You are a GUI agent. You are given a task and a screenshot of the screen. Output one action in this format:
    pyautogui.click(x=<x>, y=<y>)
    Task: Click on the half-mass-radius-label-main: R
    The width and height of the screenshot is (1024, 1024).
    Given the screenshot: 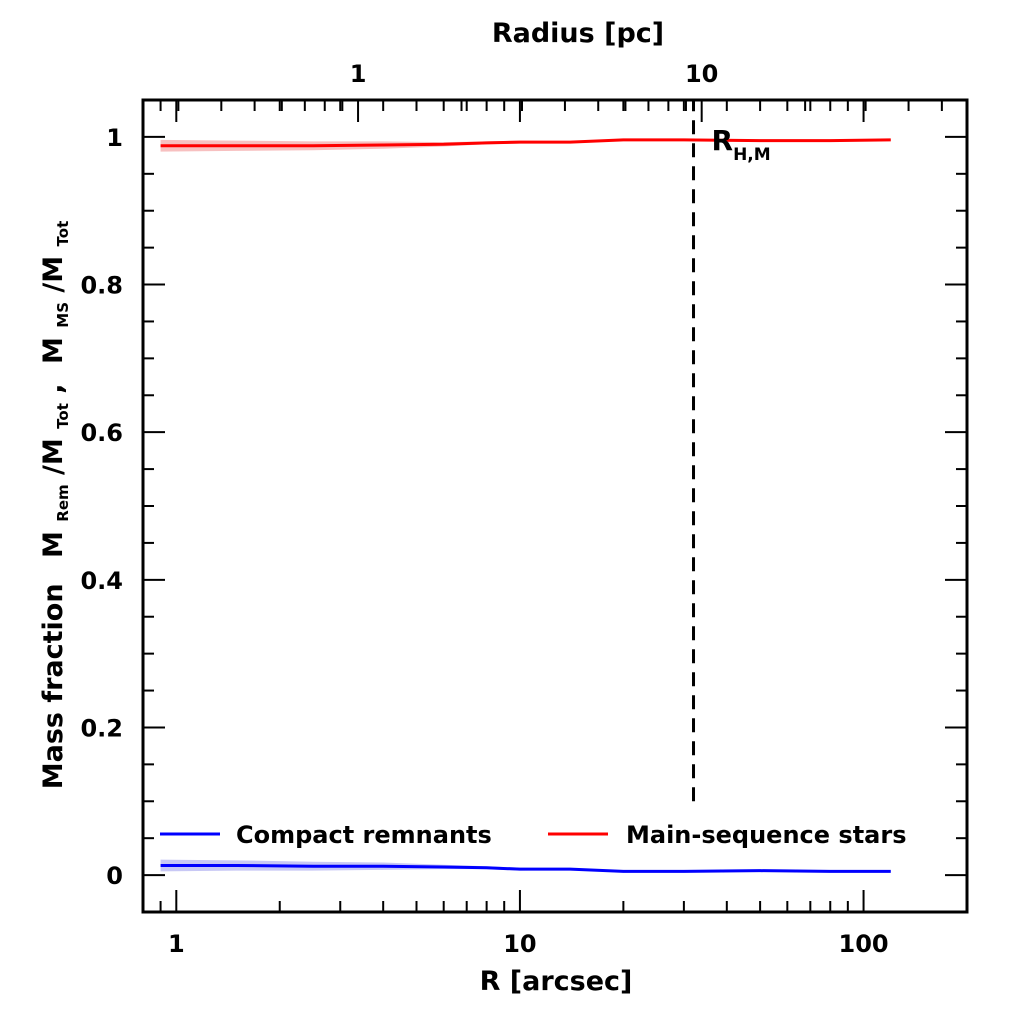 What is the action you would take?
    pyautogui.click(x=723, y=140)
    